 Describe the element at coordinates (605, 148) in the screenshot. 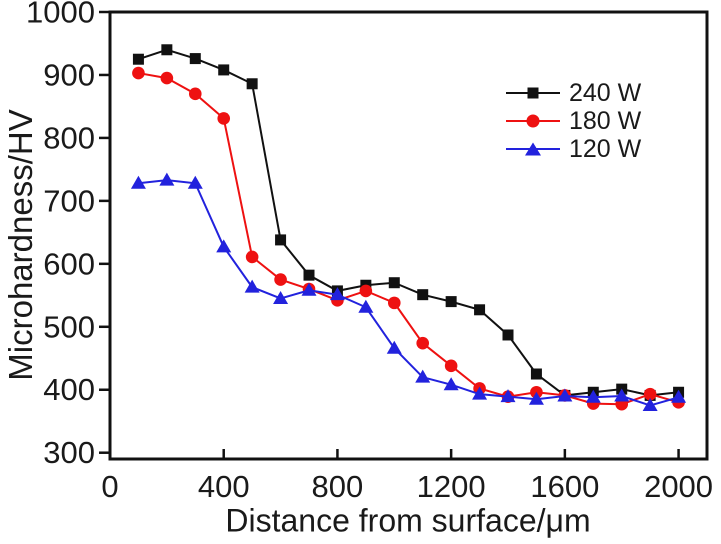

I see `legend-label-120w: 120 W` at that location.